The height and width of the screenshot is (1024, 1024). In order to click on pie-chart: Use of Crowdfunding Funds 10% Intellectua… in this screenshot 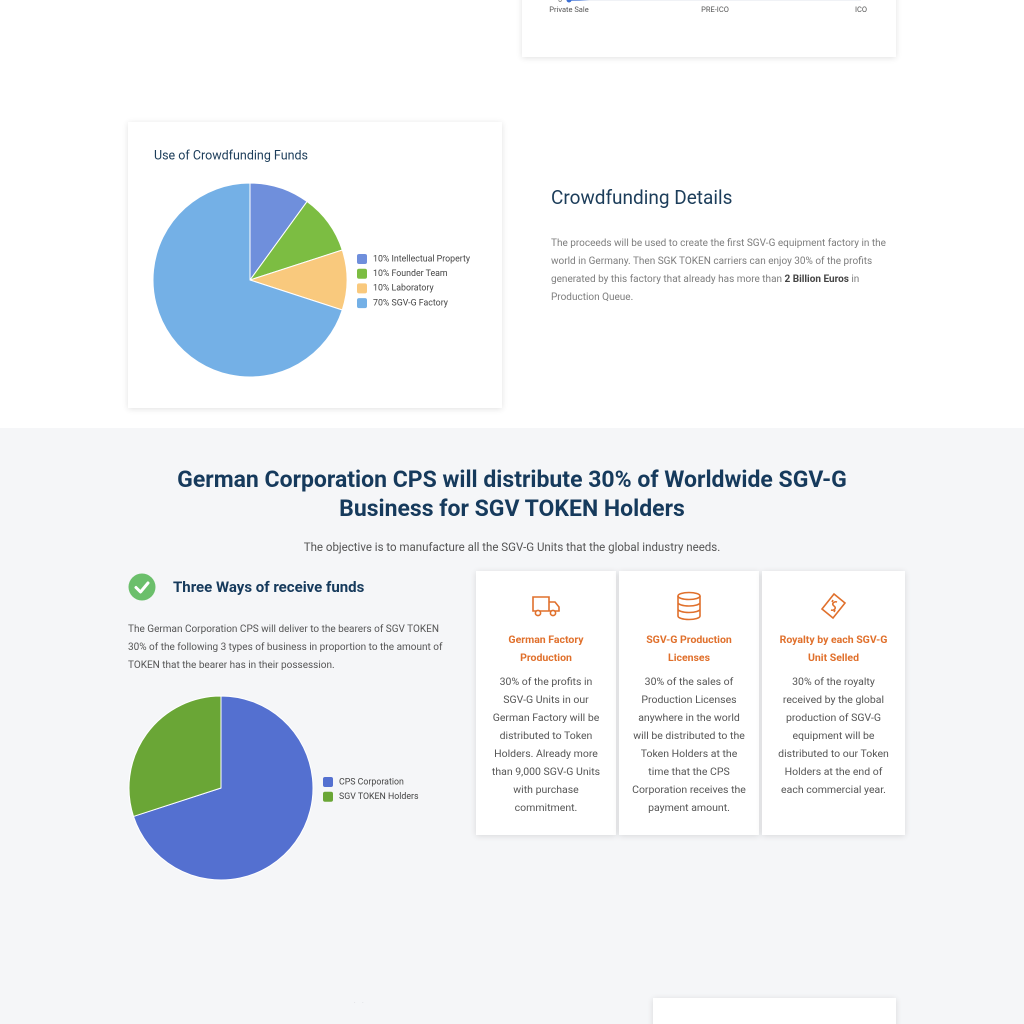, I will do `click(311, 263)`.